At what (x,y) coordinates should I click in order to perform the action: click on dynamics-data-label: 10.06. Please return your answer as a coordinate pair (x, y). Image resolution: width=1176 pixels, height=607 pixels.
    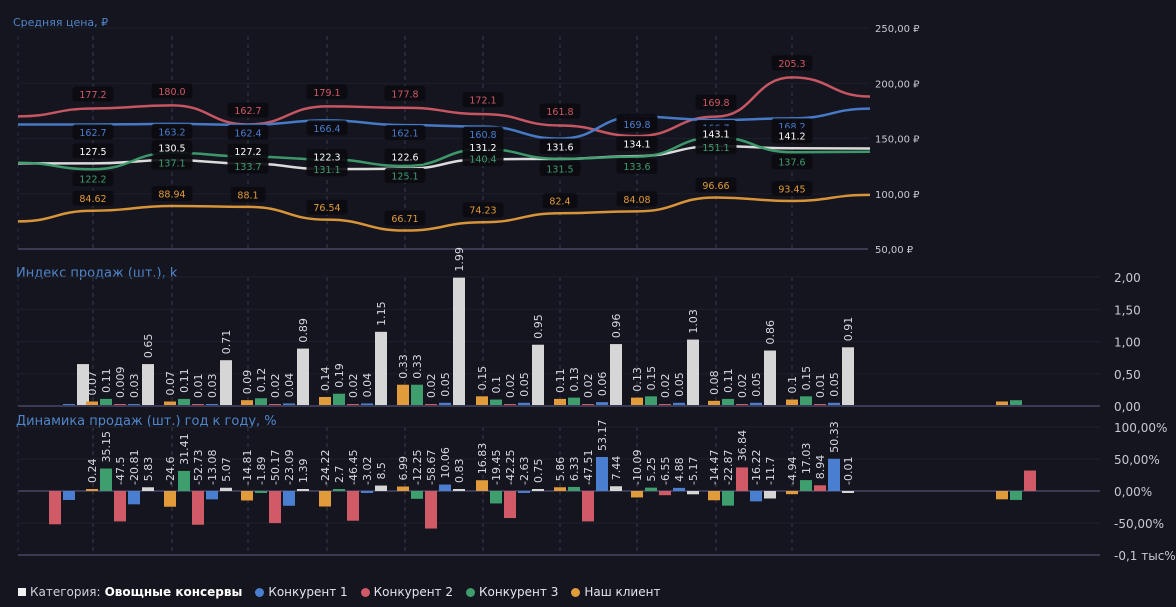
    Looking at the image, I should click on (445, 463).